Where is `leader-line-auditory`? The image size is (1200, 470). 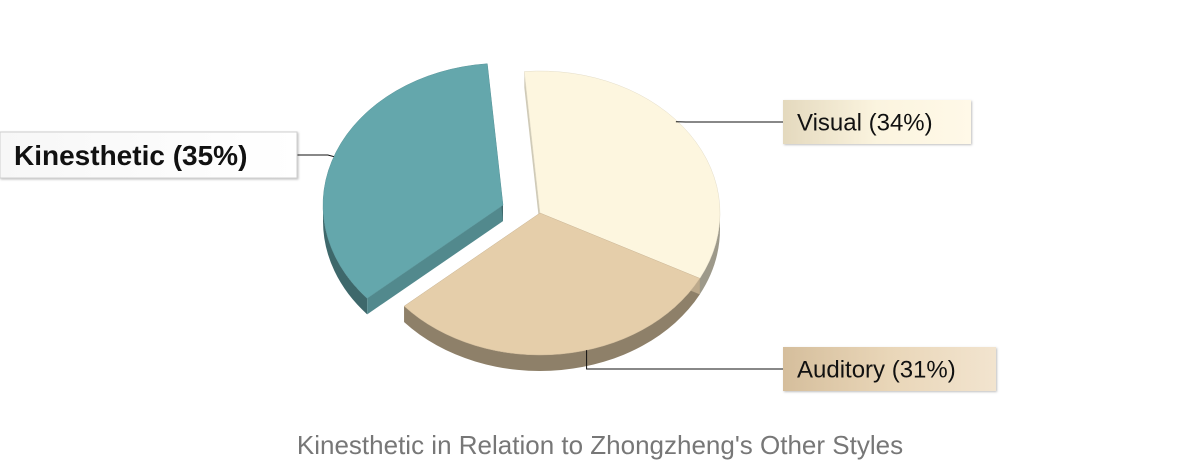
leader-line-auditory is located at coordinates (684, 360).